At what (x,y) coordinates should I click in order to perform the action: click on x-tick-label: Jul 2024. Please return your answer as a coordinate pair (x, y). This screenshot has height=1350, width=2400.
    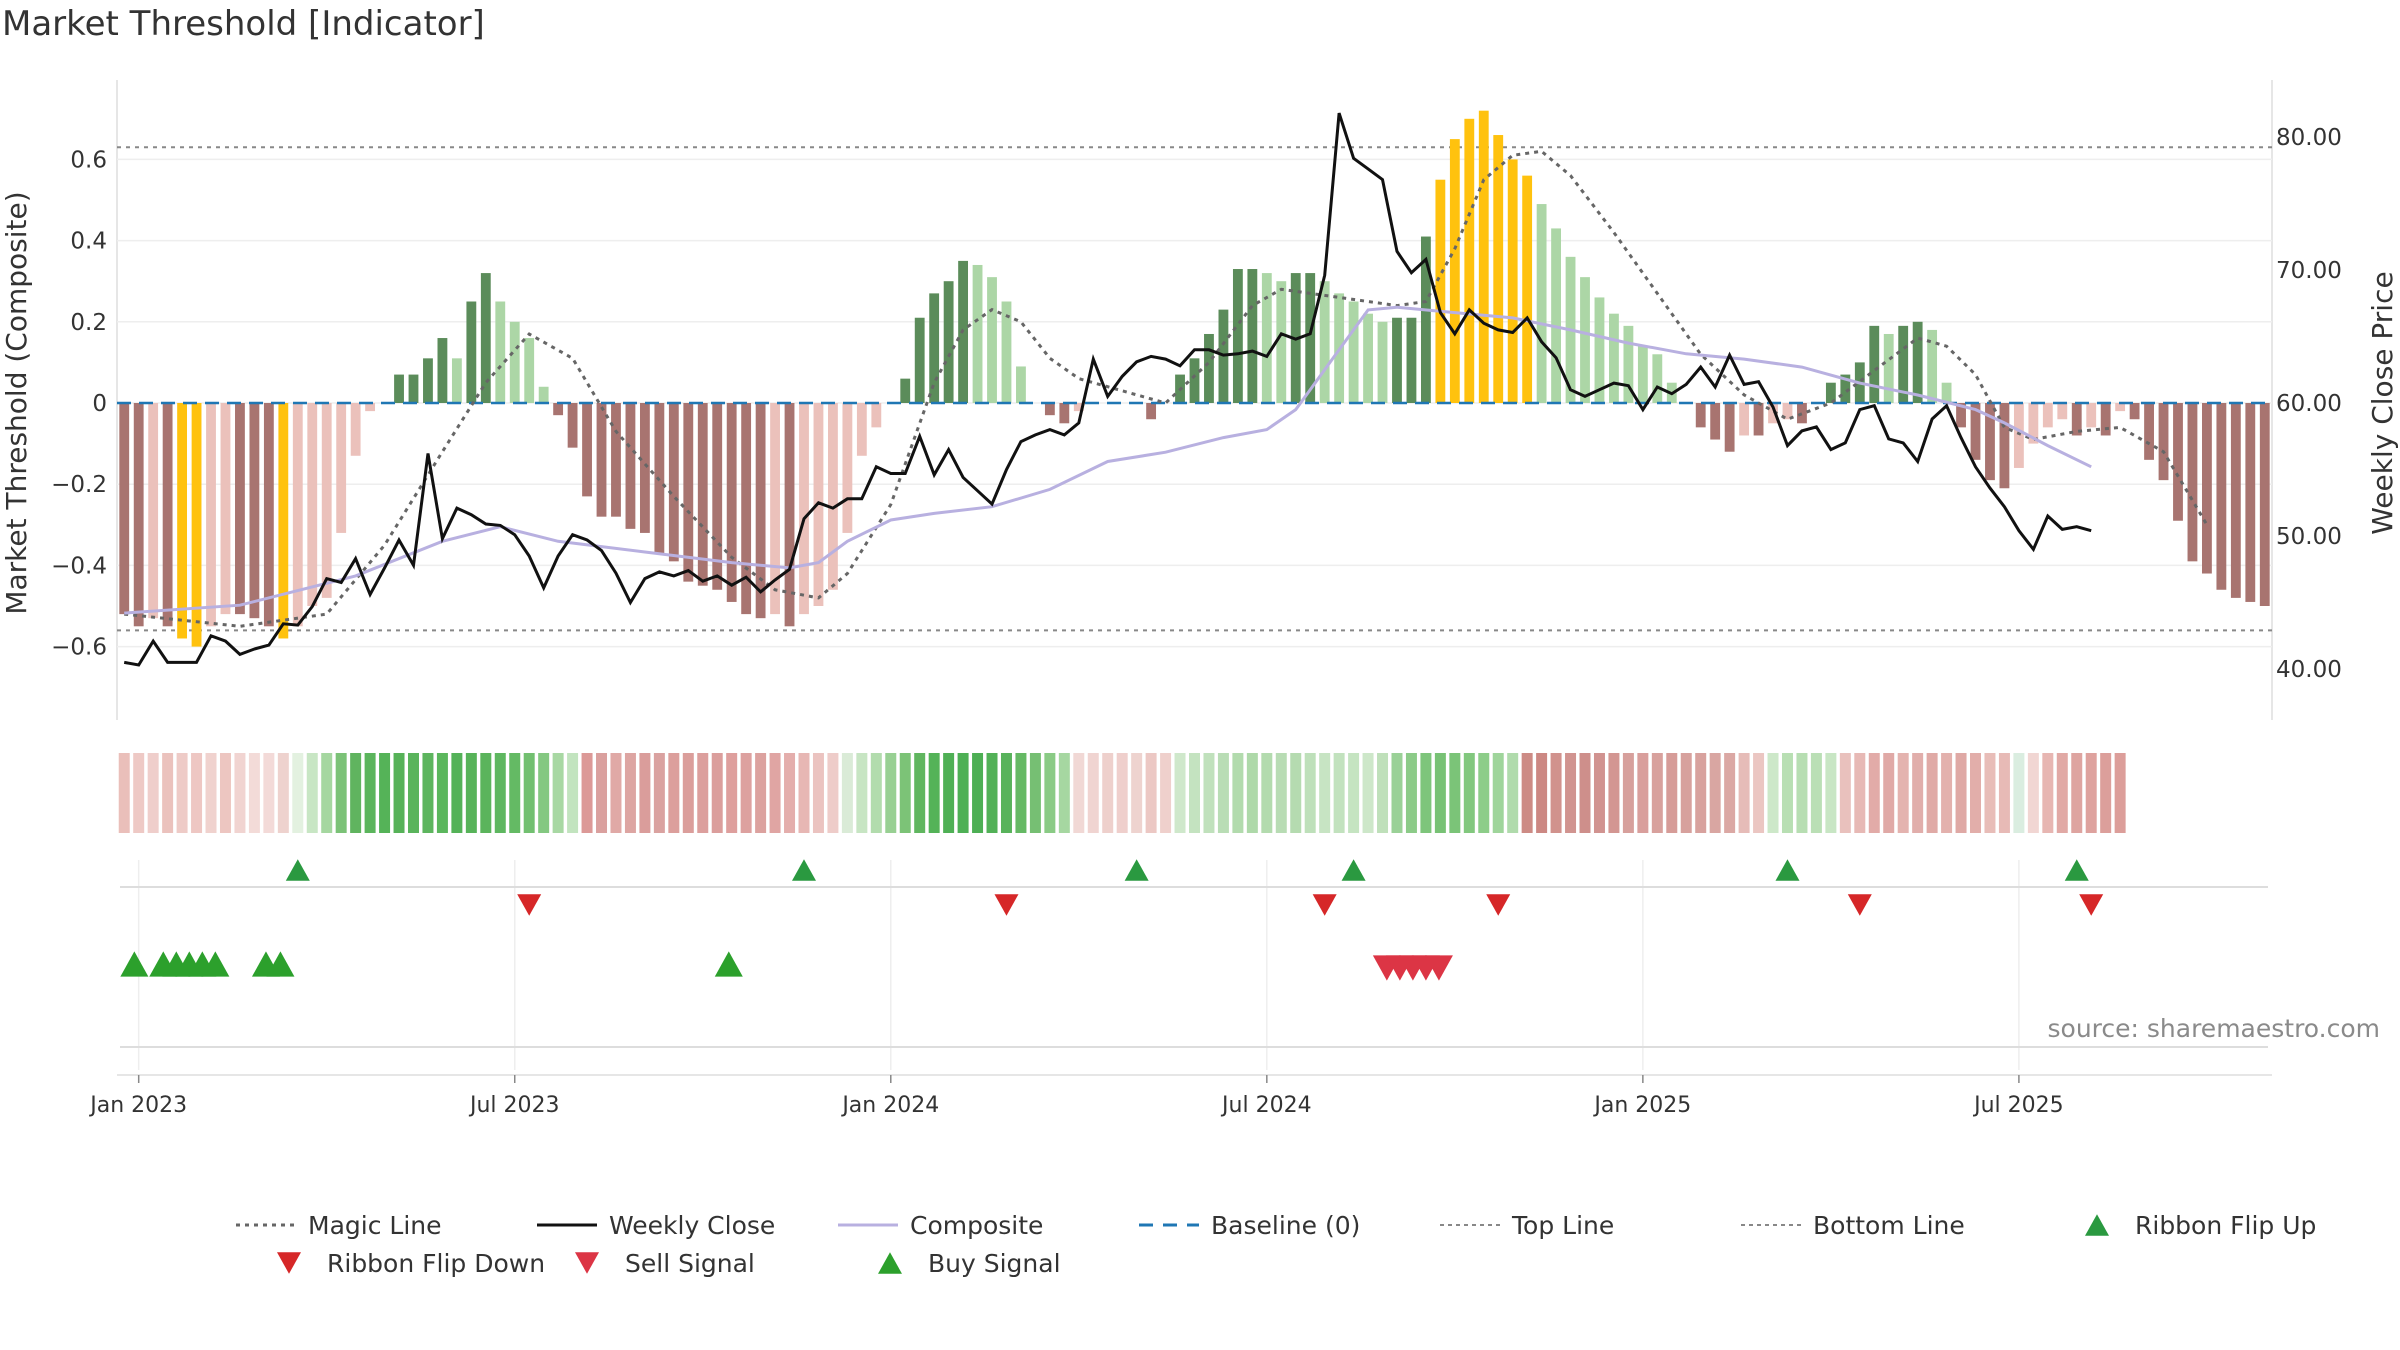
    Looking at the image, I should click on (1266, 1105).